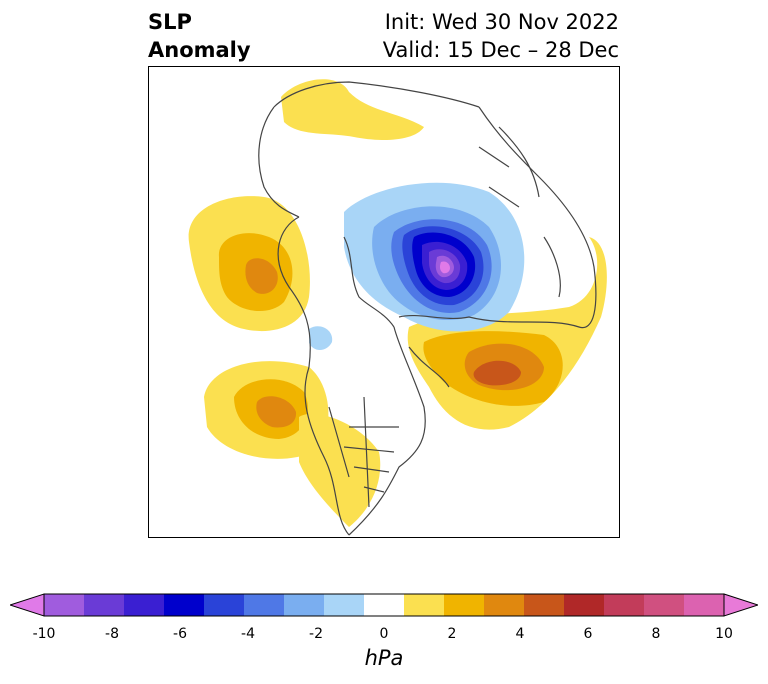 The width and height of the screenshot is (768, 684). I want to click on positive-anomaly-northeast-pacific, so click(266, 410).